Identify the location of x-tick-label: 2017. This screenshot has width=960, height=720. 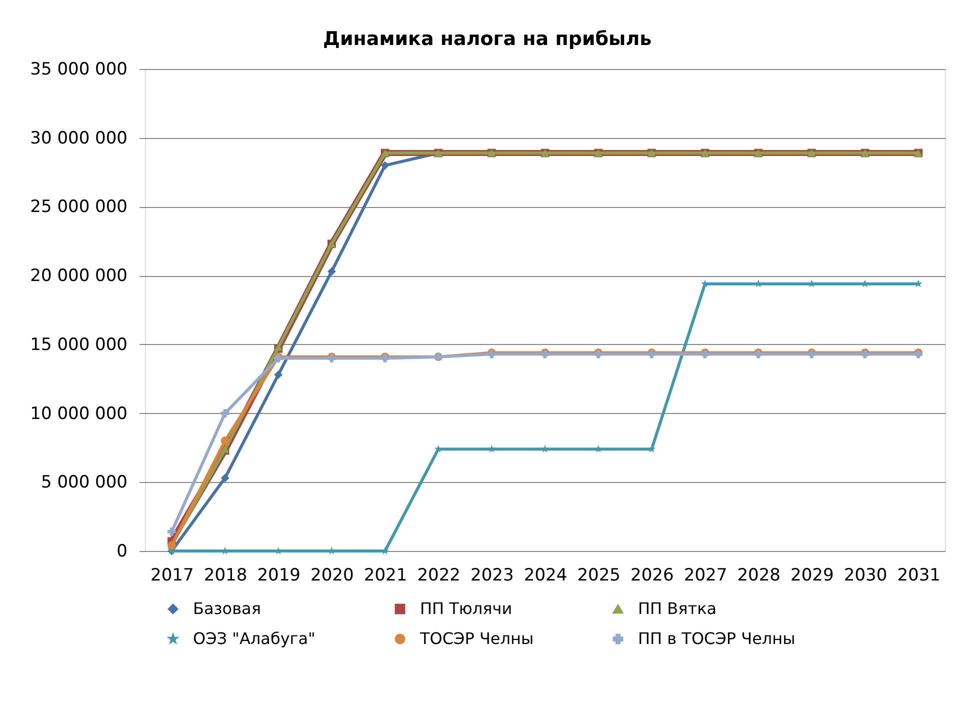
(172, 576).